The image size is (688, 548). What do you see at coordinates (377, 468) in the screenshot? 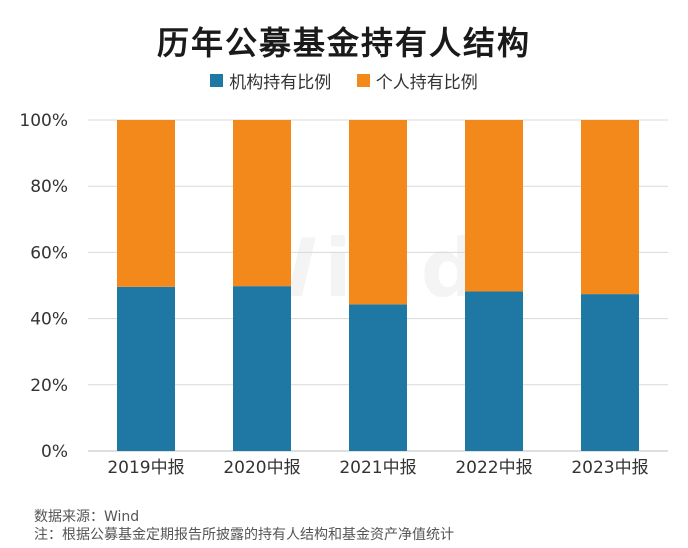
I see `x-tick-label: 2021中报` at bounding box center [377, 468].